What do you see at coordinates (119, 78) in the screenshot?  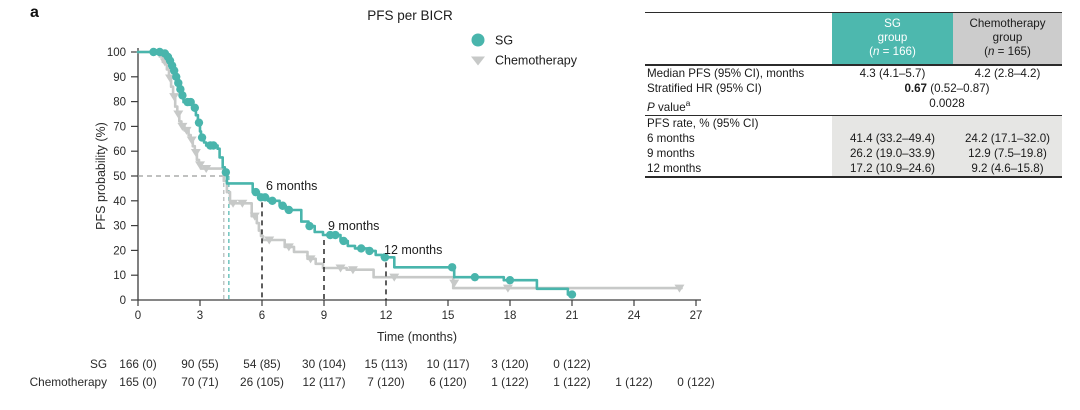 I see `y-tick-label: 90` at bounding box center [119, 78].